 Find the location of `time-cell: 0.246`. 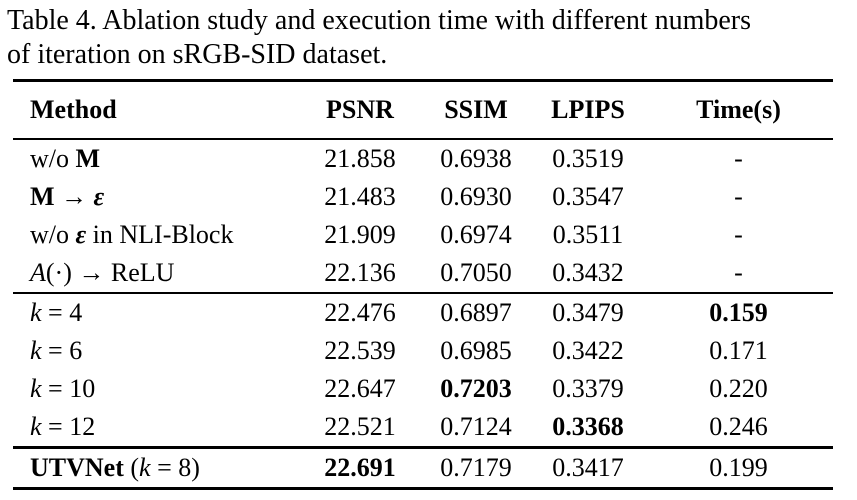

time-cell: 0.246 is located at coordinates (738, 426).